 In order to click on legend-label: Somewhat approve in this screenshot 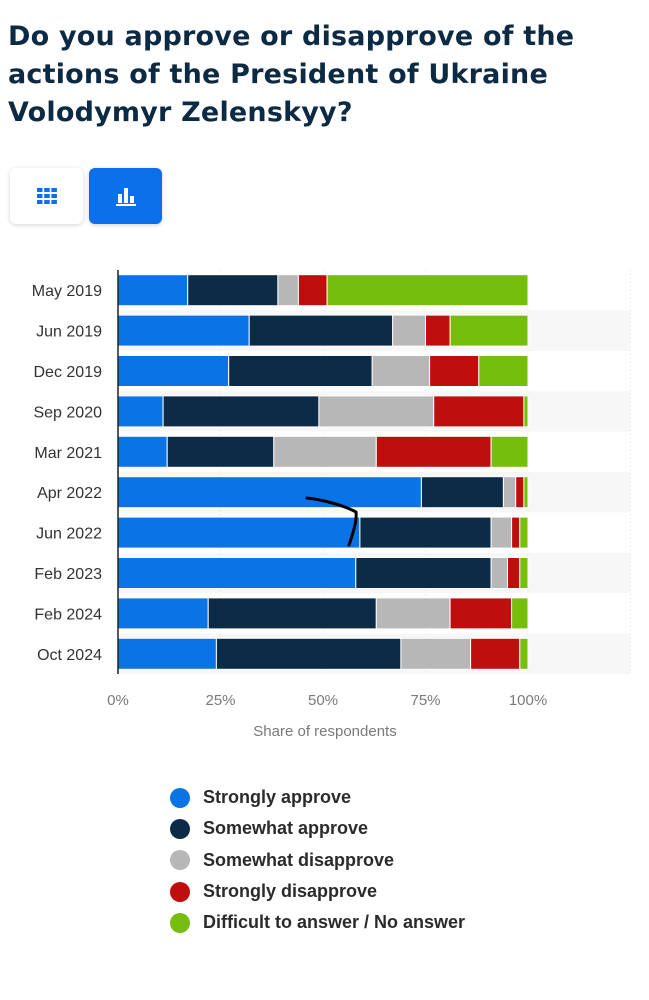, I will do `click(286, 828)`.